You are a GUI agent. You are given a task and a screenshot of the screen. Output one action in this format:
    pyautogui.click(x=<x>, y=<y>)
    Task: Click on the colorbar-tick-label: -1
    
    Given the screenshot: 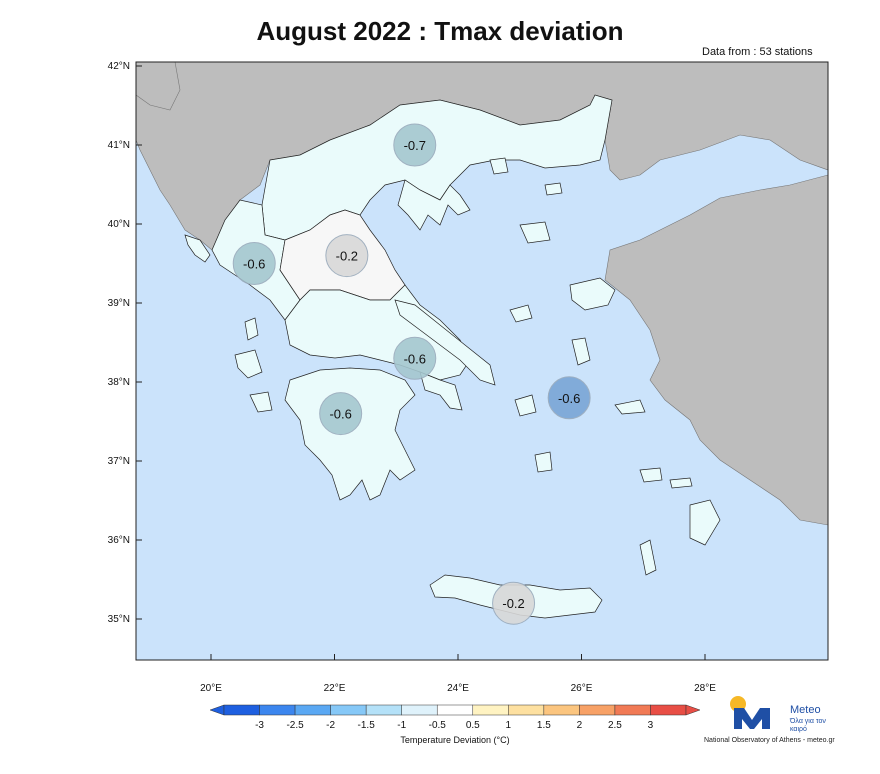 What is the action you would take?
    pyautogui.click(x=401, y=725)
    